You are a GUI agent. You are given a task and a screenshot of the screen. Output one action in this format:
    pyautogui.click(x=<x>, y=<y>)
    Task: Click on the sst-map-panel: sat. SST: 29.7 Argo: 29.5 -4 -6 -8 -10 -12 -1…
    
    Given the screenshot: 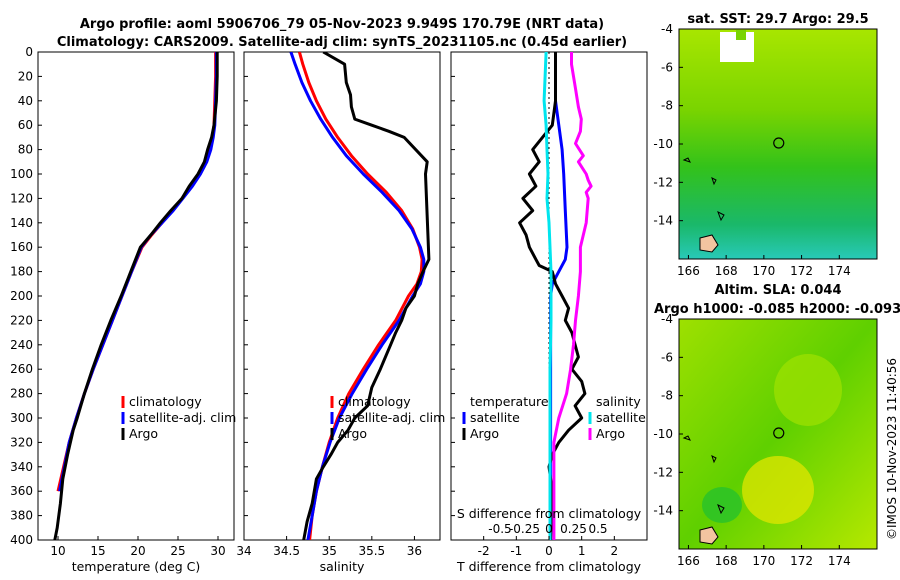 What is the action you would take?
    pyautogui.click(x=765, y=145)
    